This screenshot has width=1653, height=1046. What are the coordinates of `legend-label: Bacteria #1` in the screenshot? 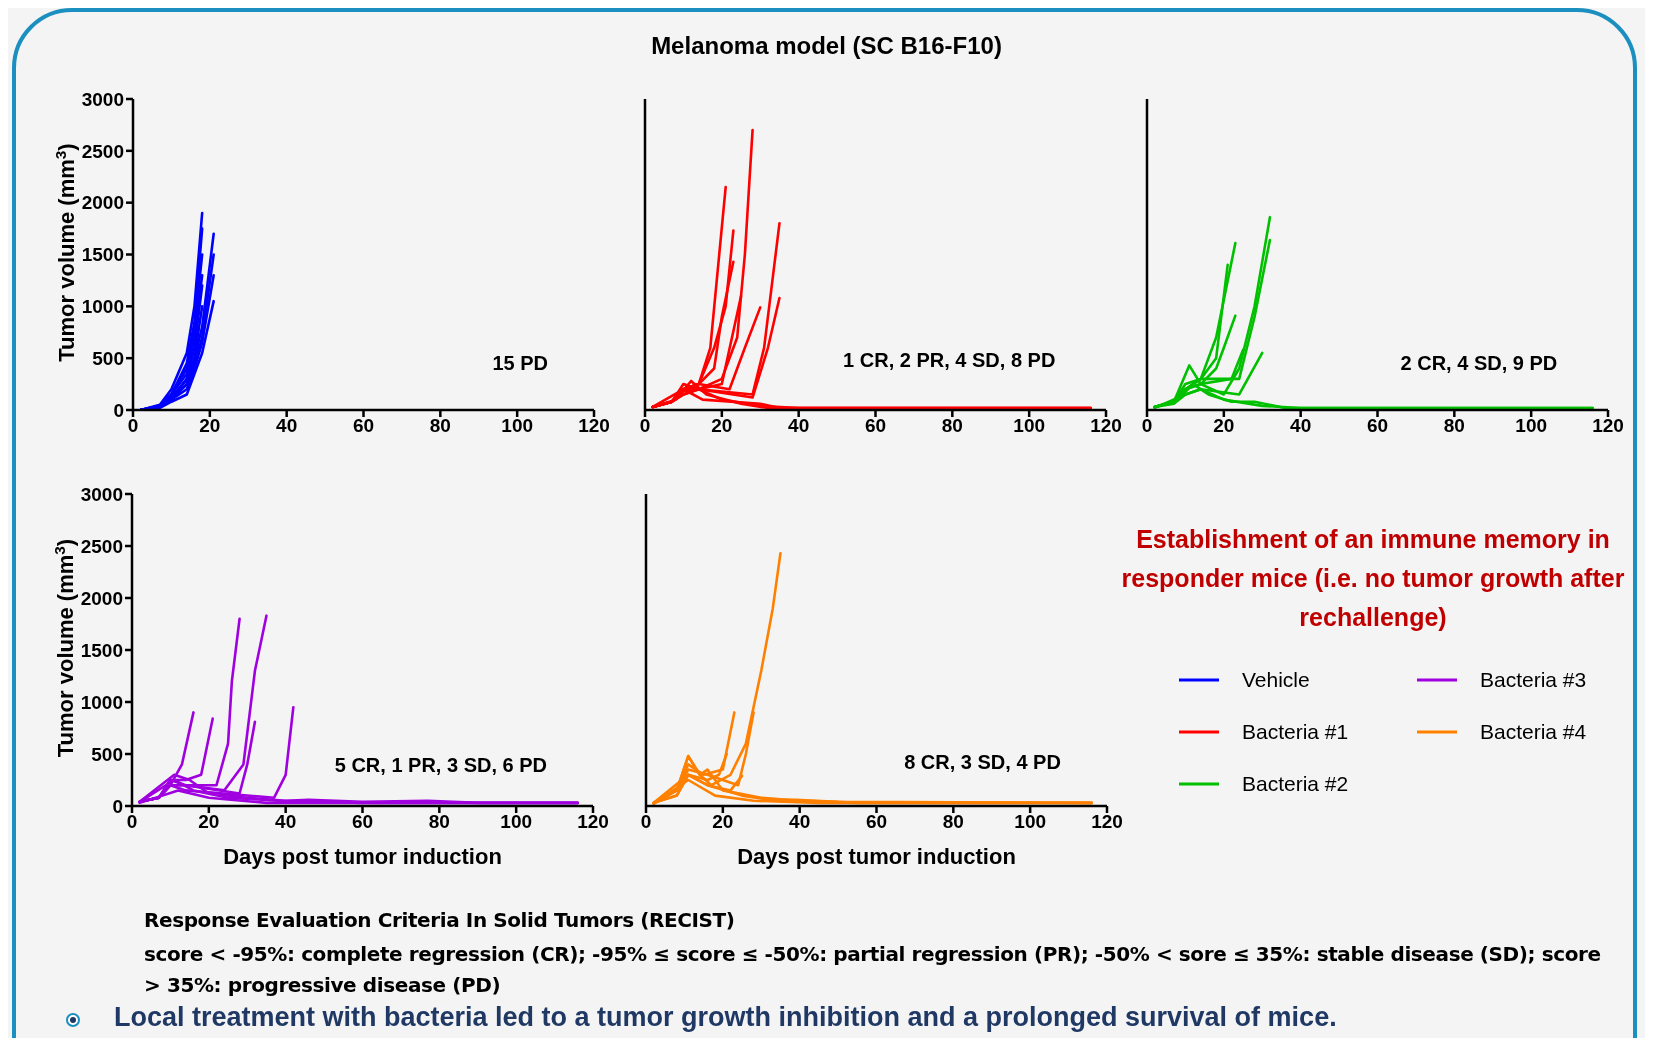 It's located at (1295, 732).